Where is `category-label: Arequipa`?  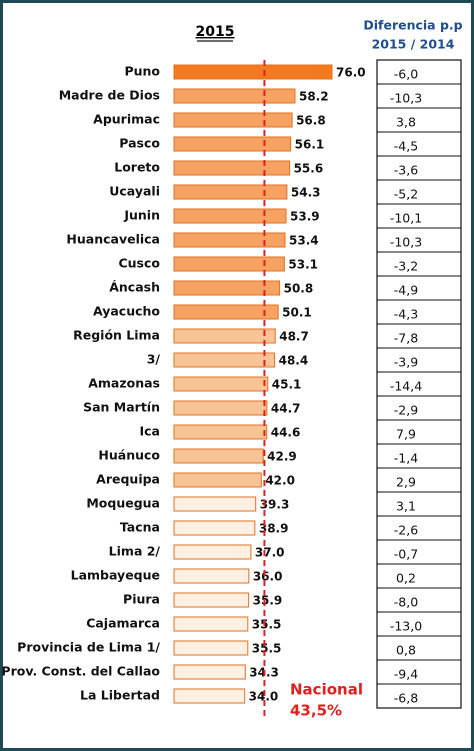
category-label: Arequipa is located at coordinates (128, 479).